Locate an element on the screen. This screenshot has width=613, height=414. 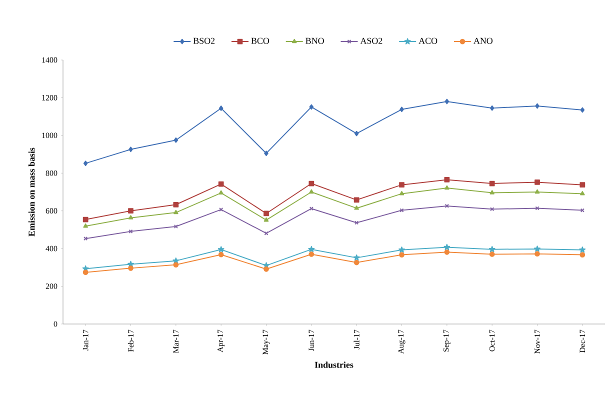
y-axis-title: Emission on mass basis is located at coordinates (31, 192).